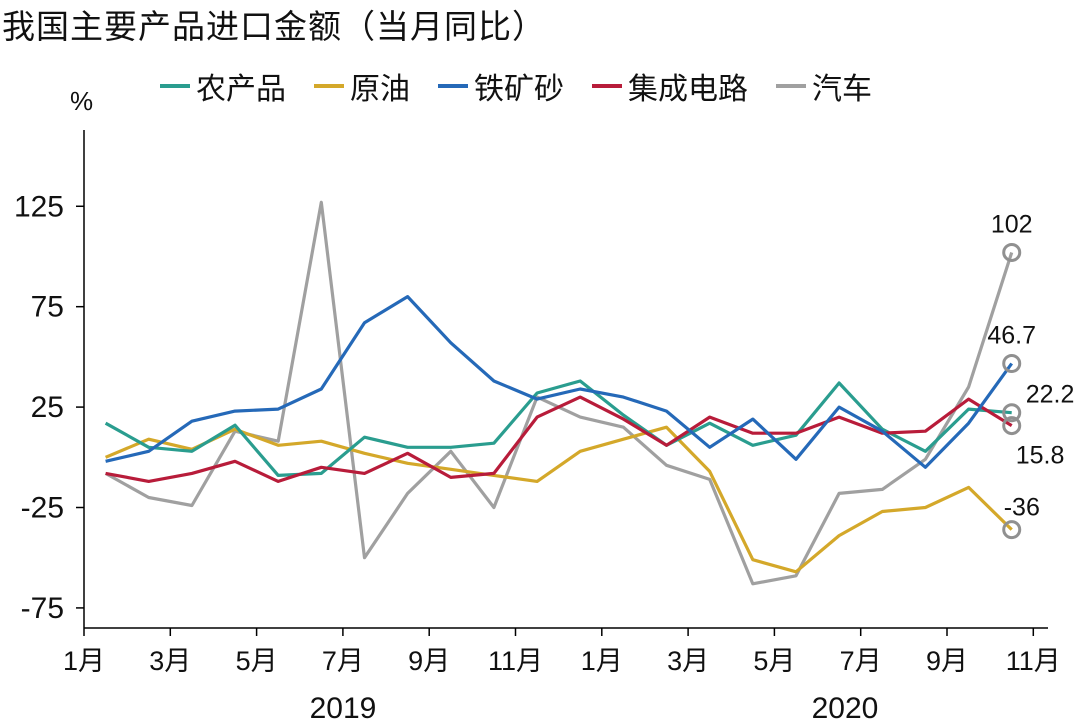  I want to click on legend-item-iron-ore: 铁矿砂, so click(501, 86).